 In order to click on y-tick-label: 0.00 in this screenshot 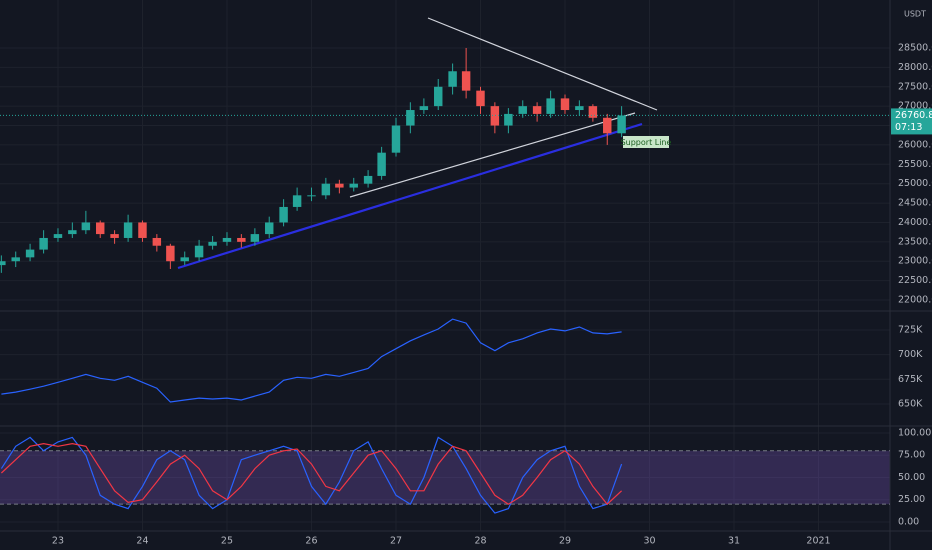, I will do `click(908, 521)`.